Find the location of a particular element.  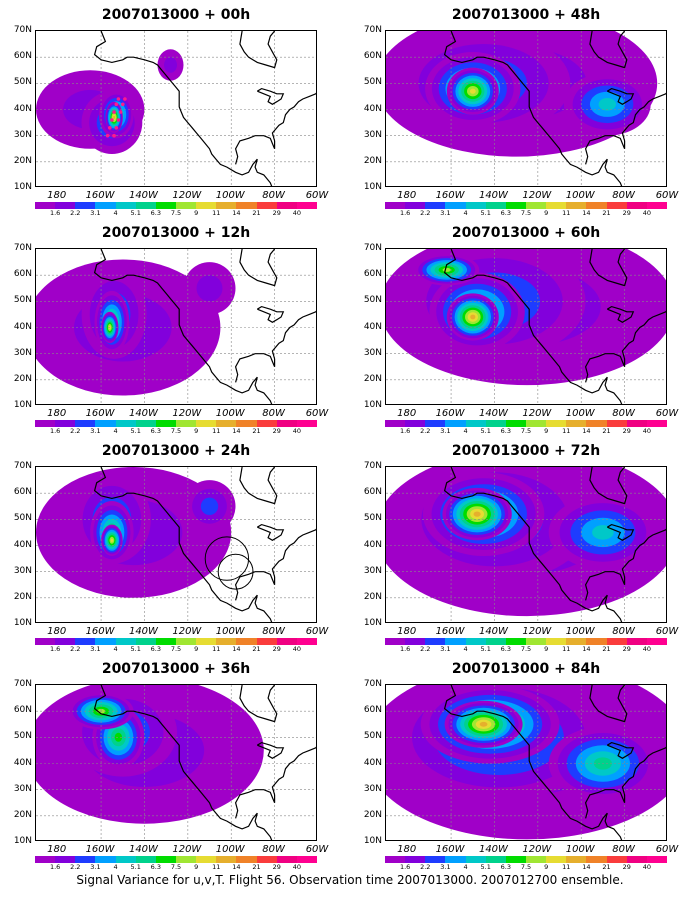

variance-contour is located at coordinates (170, 65).